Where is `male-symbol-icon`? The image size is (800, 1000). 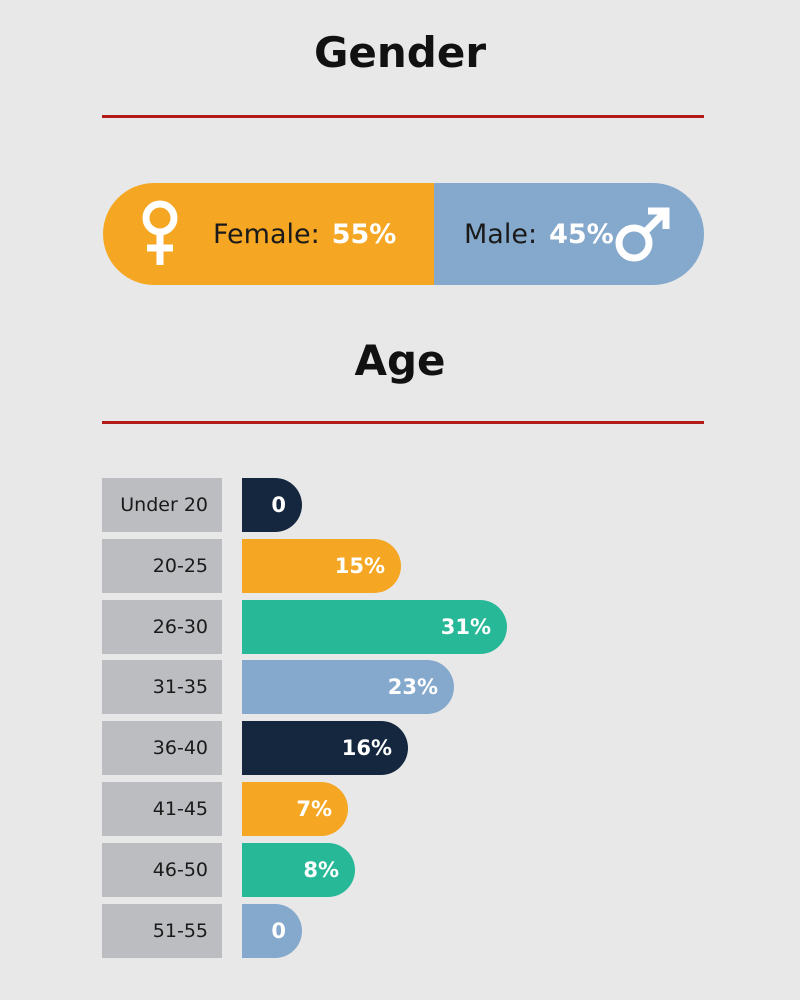
male-symbol-icon is located at coordinates (643, 234).